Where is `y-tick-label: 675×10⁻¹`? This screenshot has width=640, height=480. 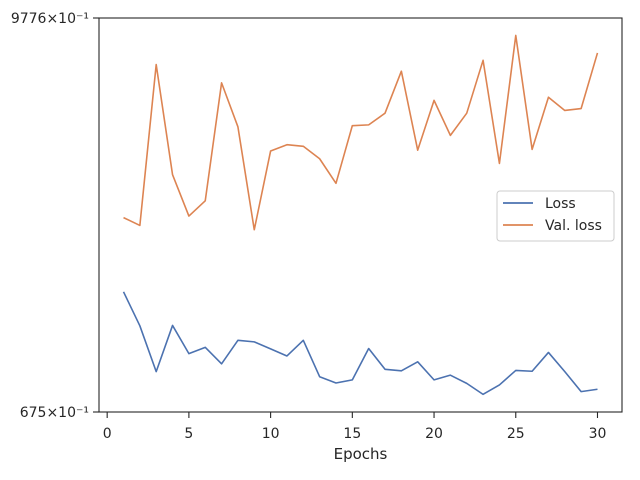
y-tick-label: 675×10⁻¹ is located at coordinates (54, 413).